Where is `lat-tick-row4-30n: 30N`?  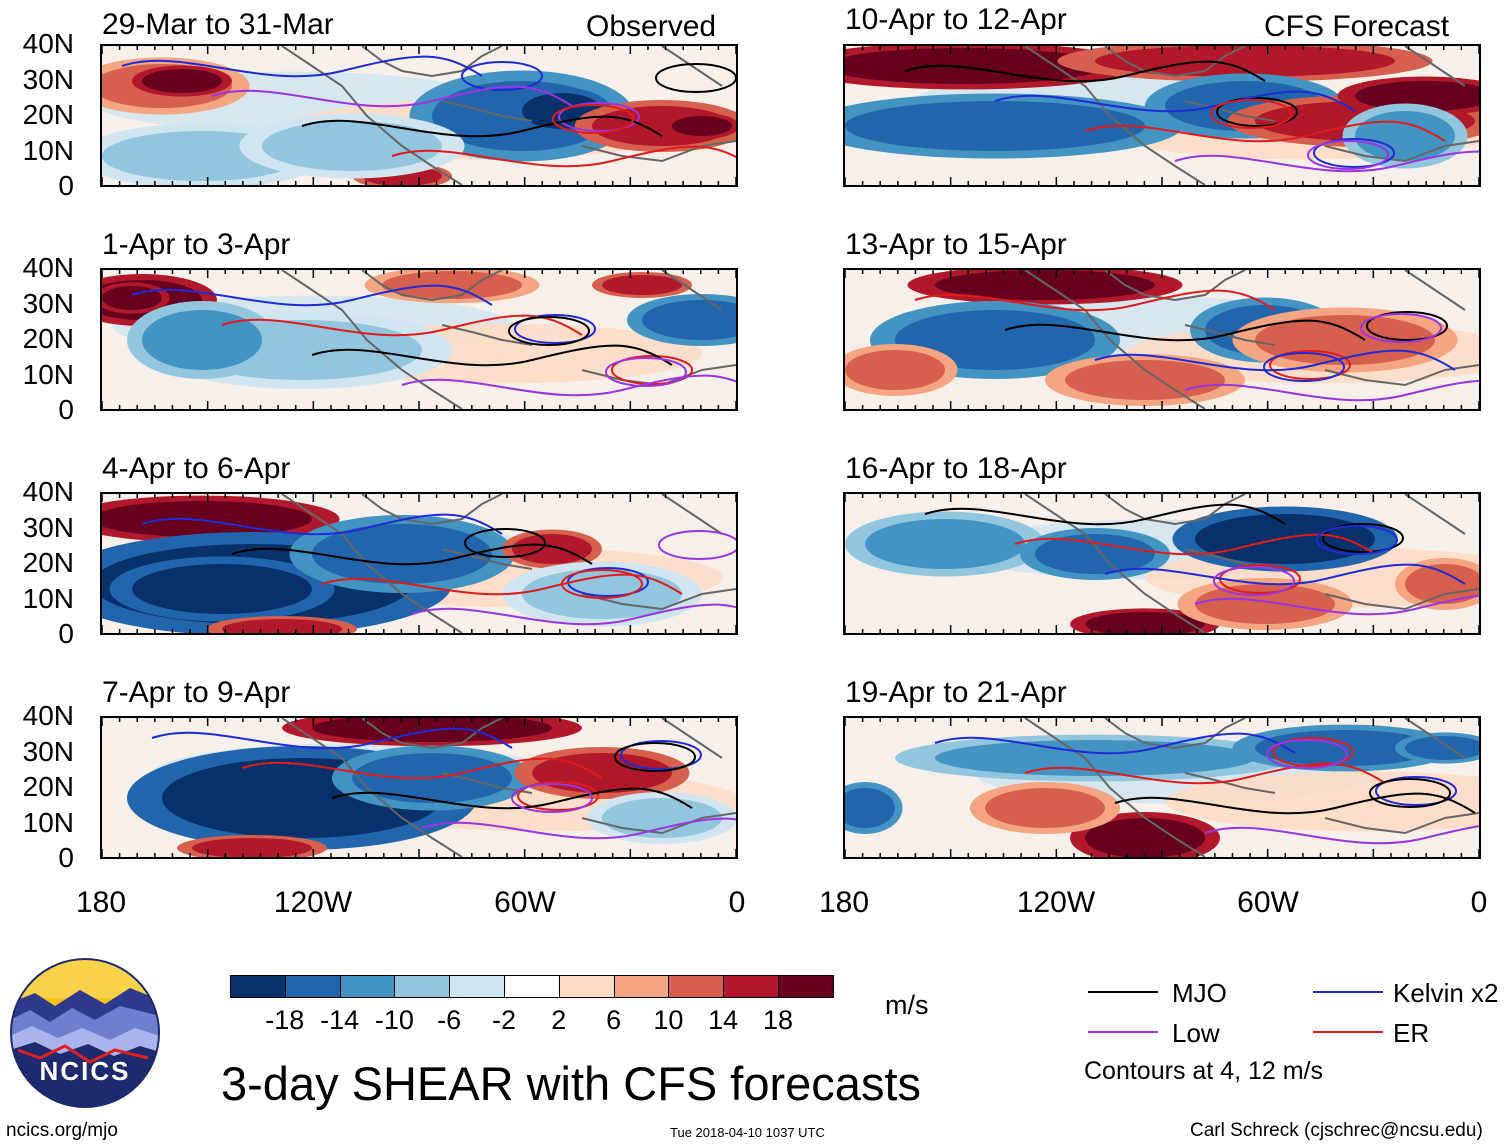
lat-tick-row4-30n: 30N is located at coordinates (48, 751).